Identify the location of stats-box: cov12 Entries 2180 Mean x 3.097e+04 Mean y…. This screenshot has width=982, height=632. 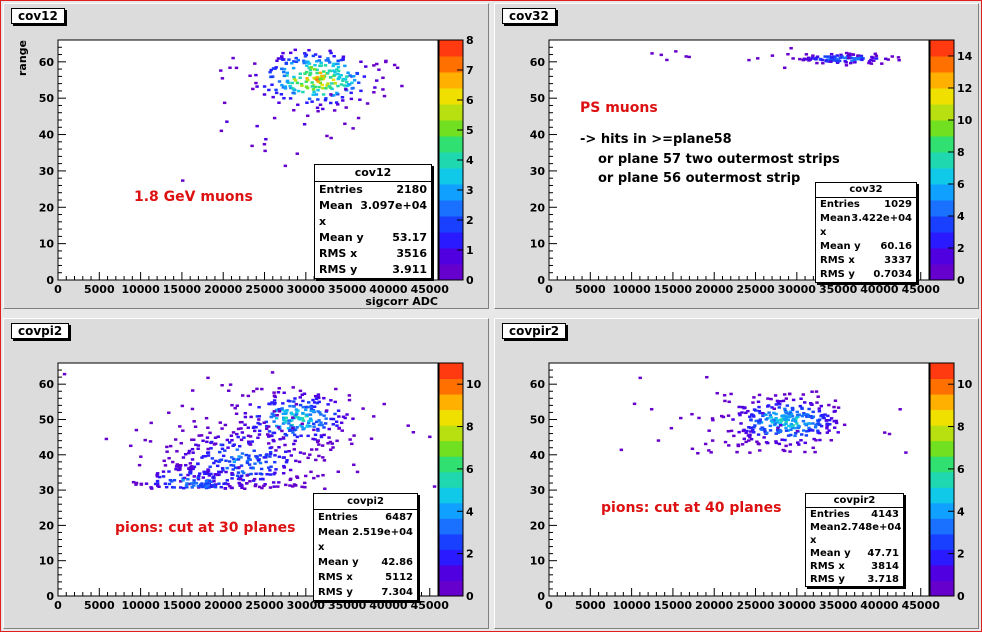
(373, 221).